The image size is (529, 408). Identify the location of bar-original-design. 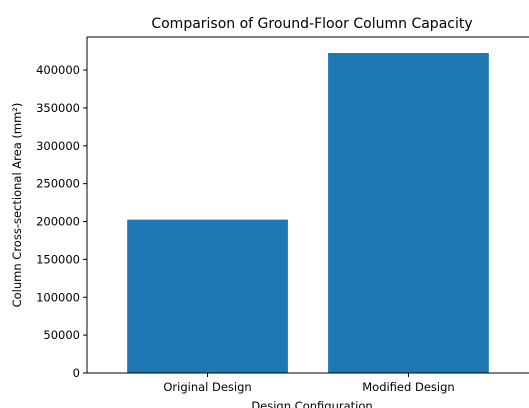
(207, 296).